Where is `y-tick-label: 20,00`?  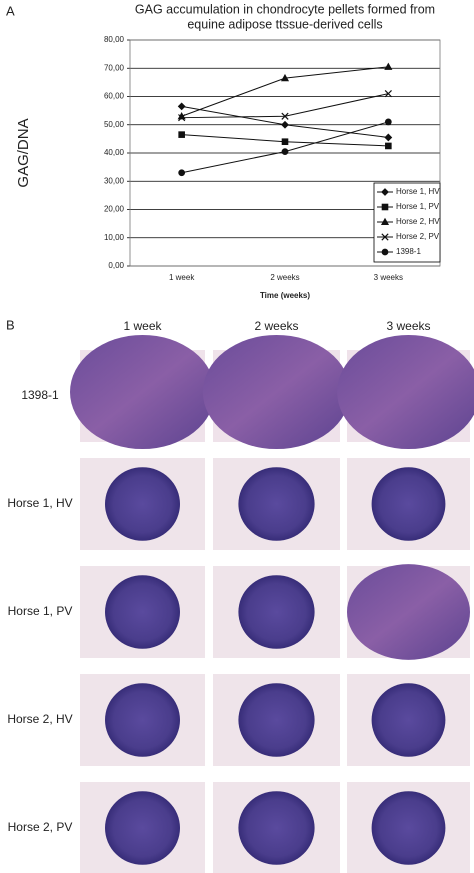
y-tick-label: 20,00 is located at coordinates (114, 209).